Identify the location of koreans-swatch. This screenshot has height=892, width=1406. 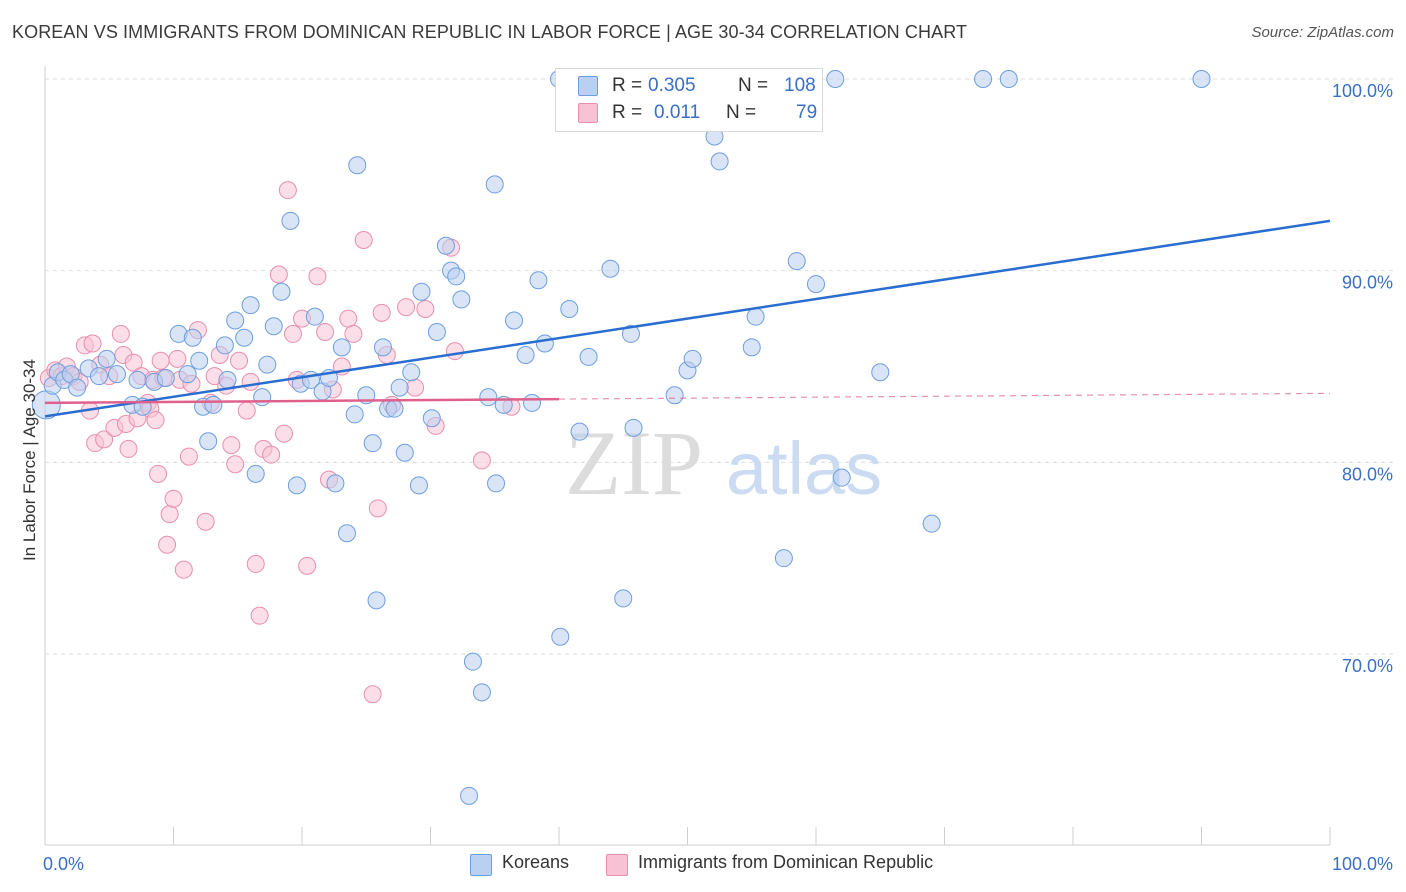
(588, 86).